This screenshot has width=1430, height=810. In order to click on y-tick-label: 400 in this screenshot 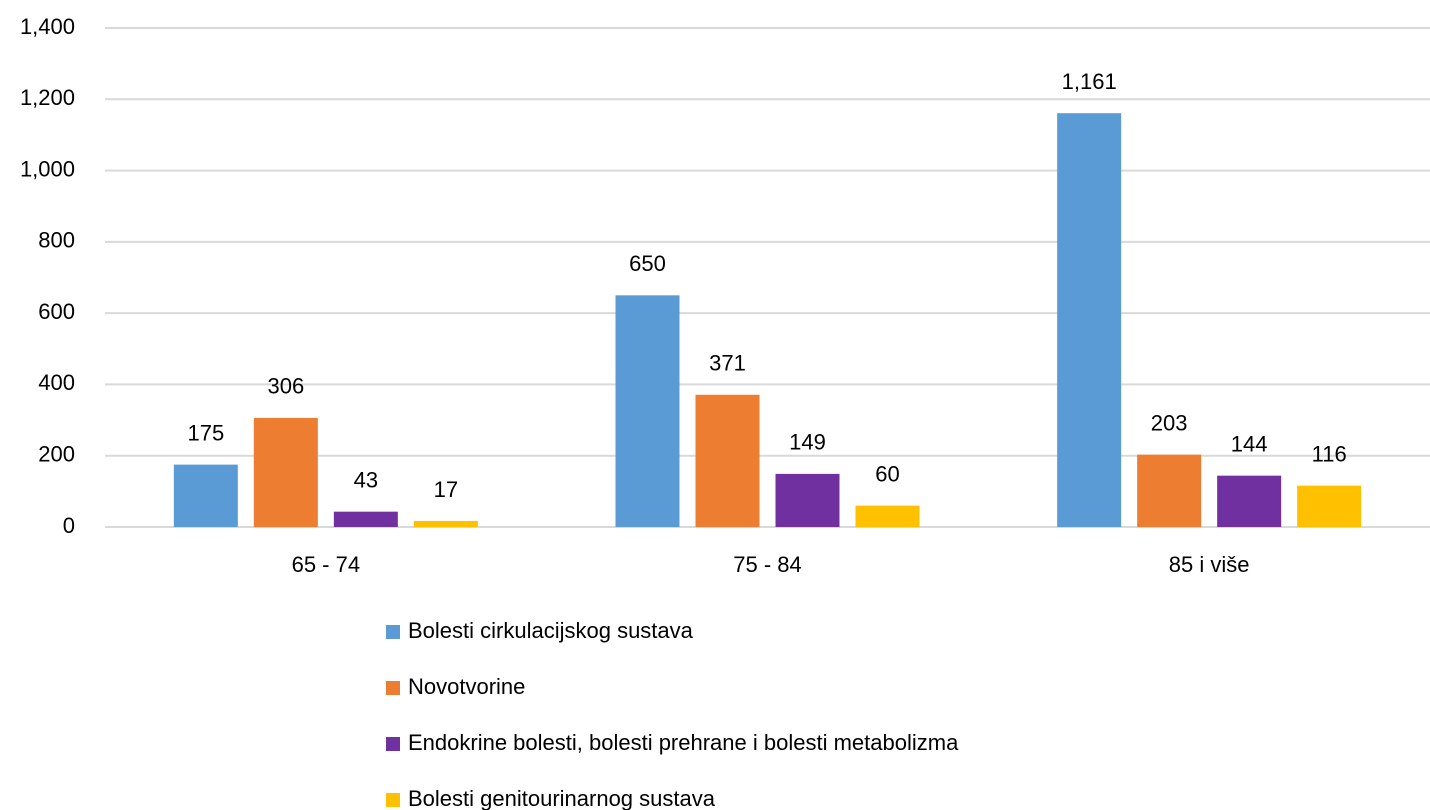, I will do `click(56, 382)`.